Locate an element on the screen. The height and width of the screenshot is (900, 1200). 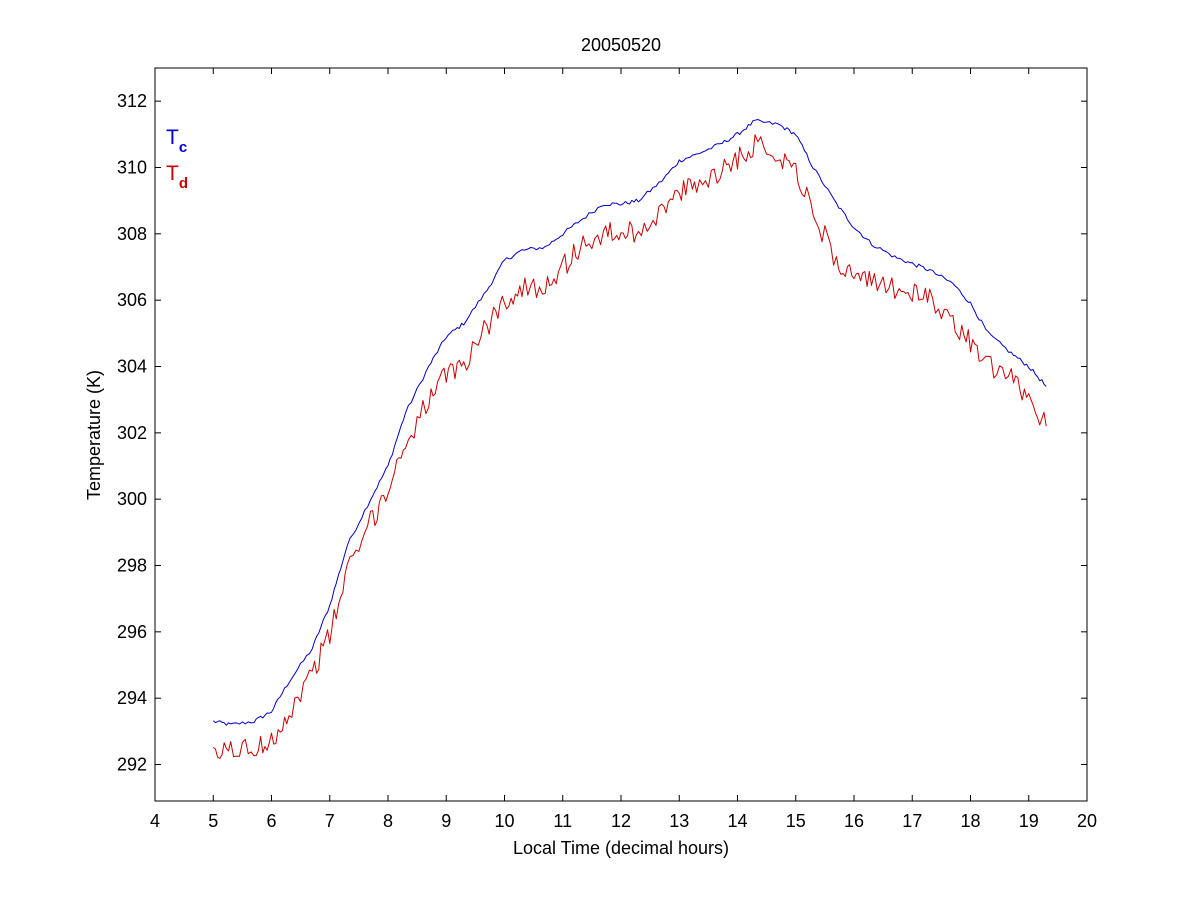
legend-entry-tc-main: T is located at coordinates (172, 137).